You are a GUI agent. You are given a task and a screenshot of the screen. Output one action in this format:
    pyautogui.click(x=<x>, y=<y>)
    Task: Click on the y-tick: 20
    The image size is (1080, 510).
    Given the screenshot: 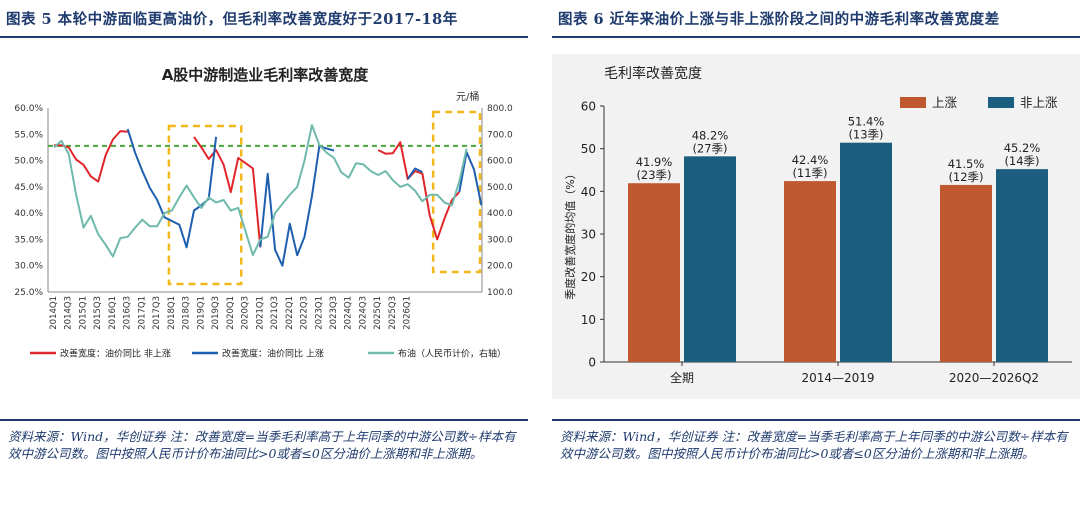 What is the action you would take?
    pyautogui.click(x=588, y=277)
    